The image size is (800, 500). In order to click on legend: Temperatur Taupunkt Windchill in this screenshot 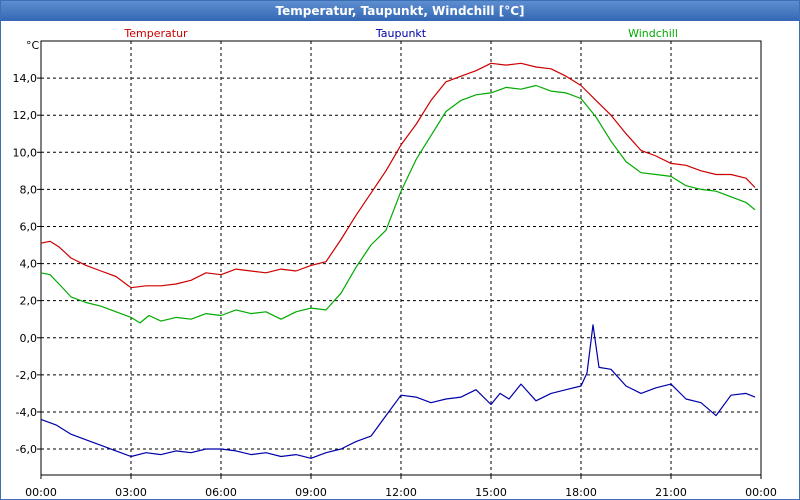, I will do `click(400, 33)`.